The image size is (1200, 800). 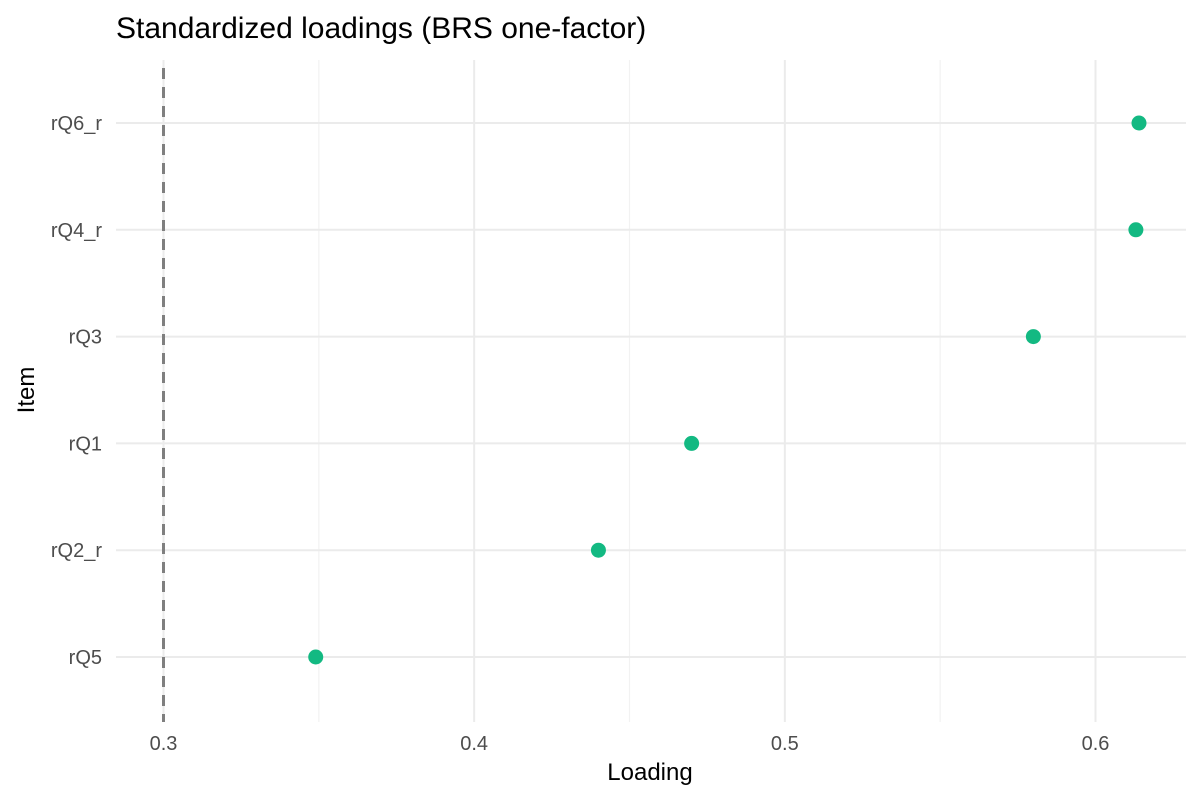 I want to click on y-tick-label: rQ6_r, so click(x=76, y=124).